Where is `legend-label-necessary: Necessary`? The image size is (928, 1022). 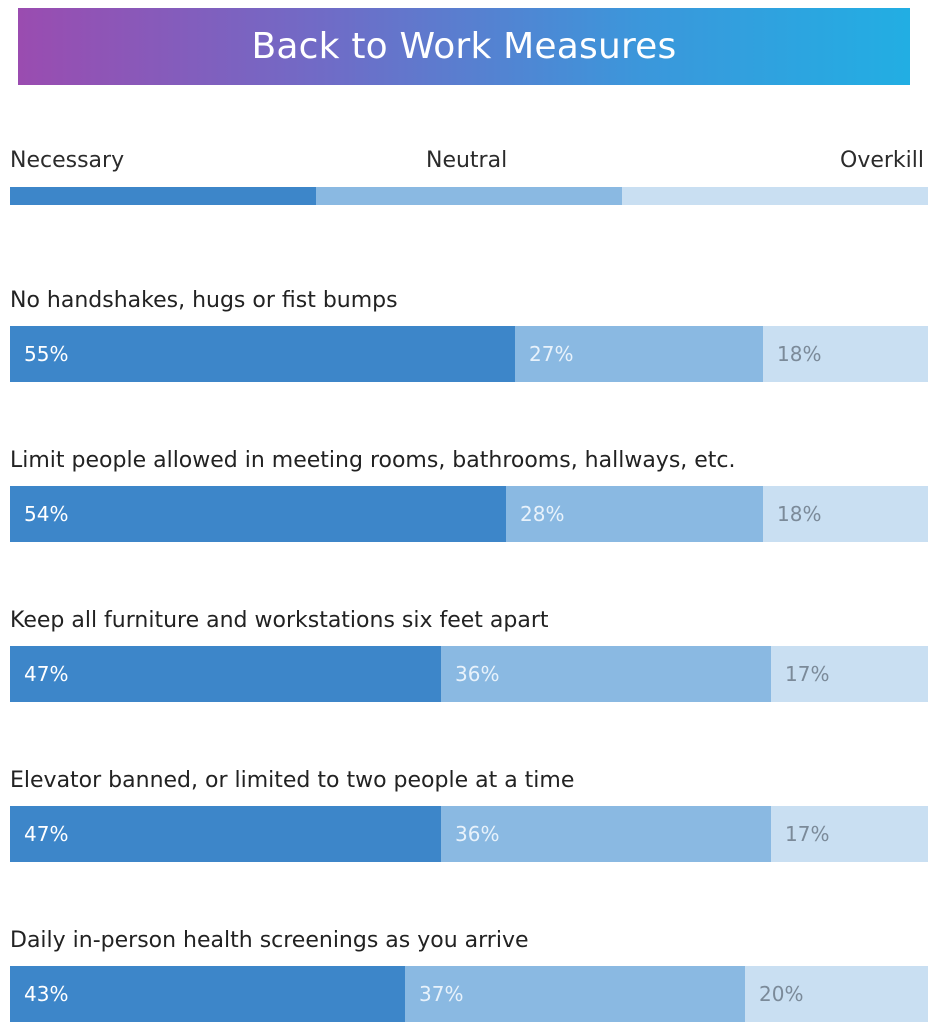
legend-label-necessary: Necessary is located at coordinates (67, 160).